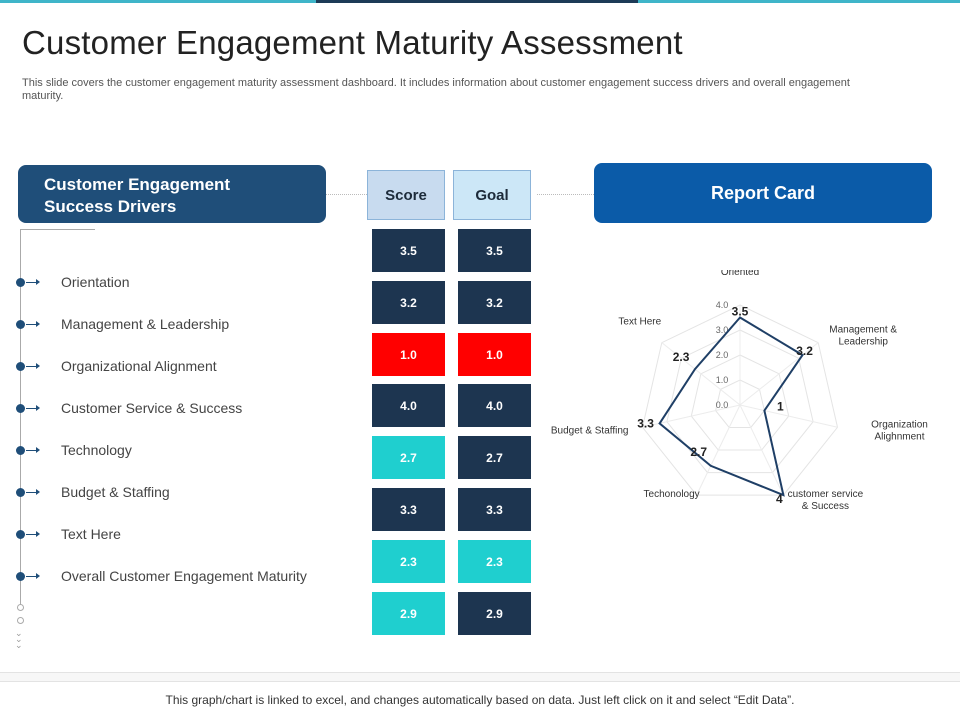  I want to click on report-card-header: Report Card, so click(763, 193).